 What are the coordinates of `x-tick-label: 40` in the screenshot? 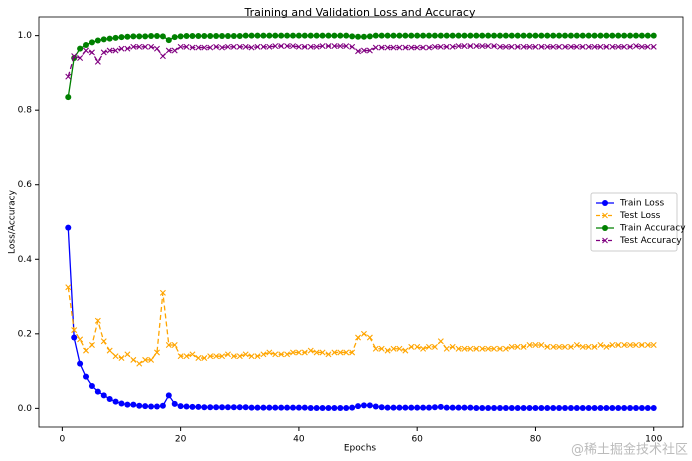 It's located at (299, 440).